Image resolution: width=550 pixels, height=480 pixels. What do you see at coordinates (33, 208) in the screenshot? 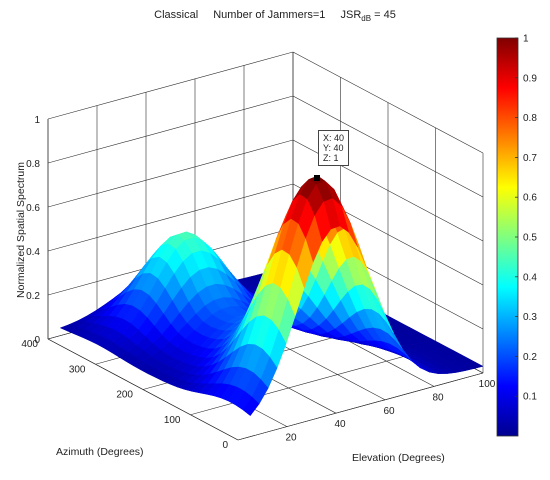
I see `z-tick-label: 0.6` at bounding box center [33, 208].